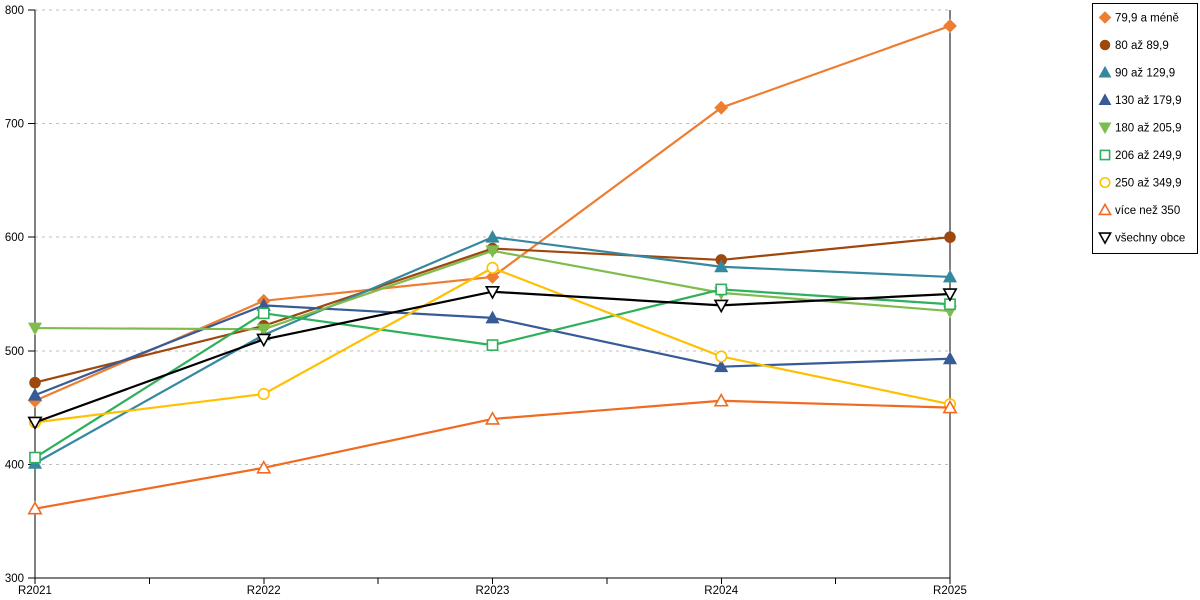 The width and height of the screenshot is (1200, 600). I want to click on legend-label: více než 350, so click(1147, 211).